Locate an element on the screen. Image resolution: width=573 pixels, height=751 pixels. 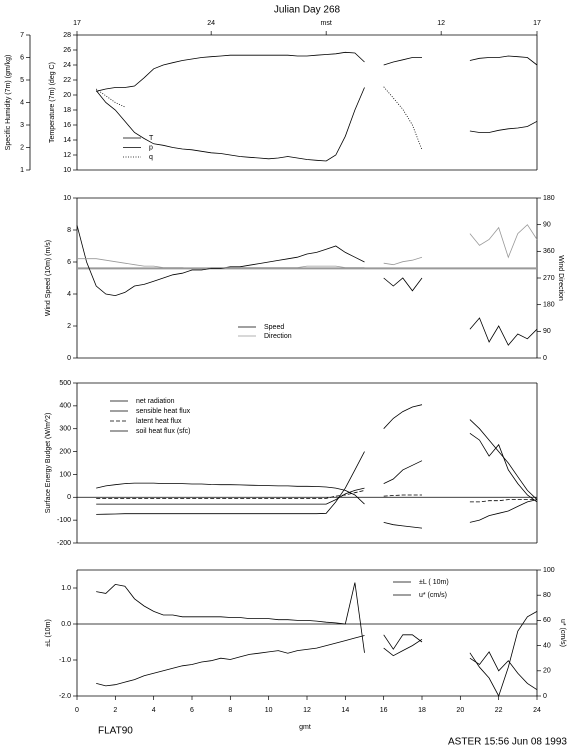
y2-tick-label: 4 is located at coordinates (22, 102).